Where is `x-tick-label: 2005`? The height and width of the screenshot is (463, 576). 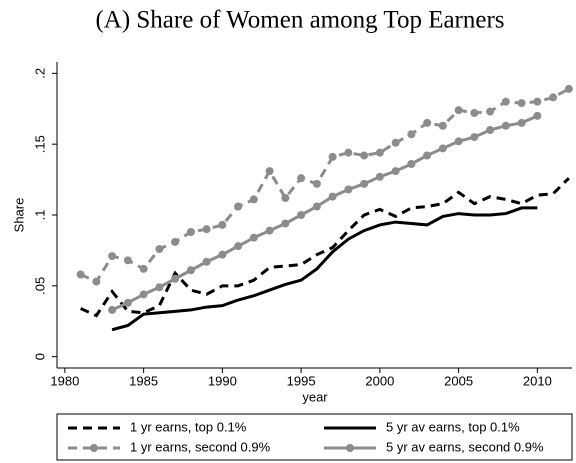 x-tick-label: 2005 is located at coordinates (458, 380).